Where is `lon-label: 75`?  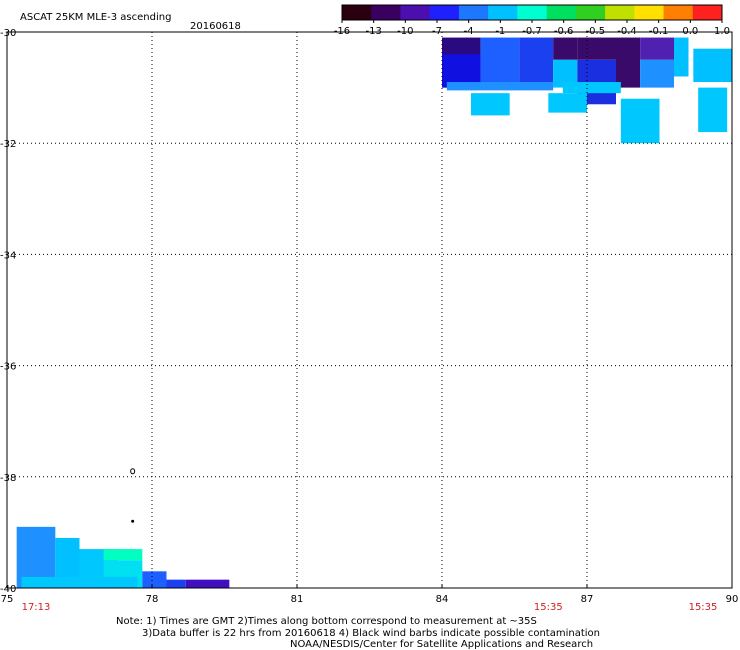 lon-label: 75 is located at coordinates (7, 599).